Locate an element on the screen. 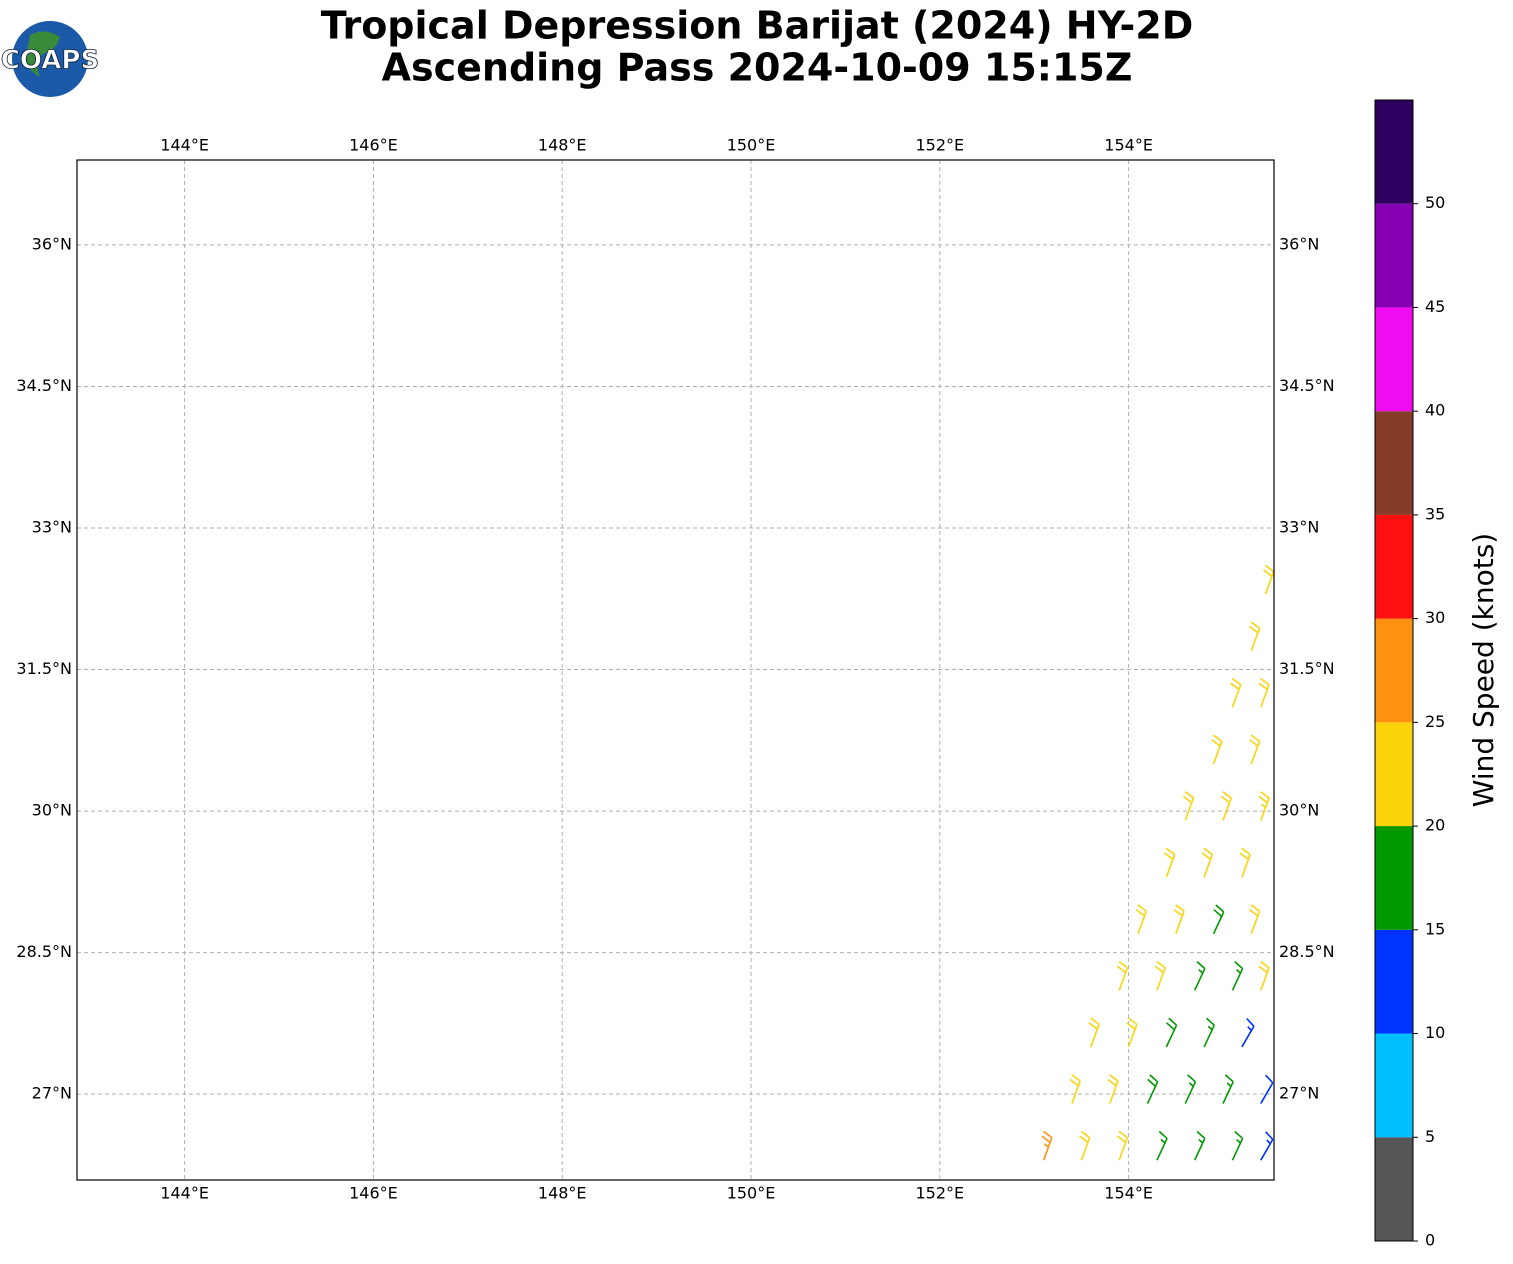  barbs is located at coordinates (1158, 862).